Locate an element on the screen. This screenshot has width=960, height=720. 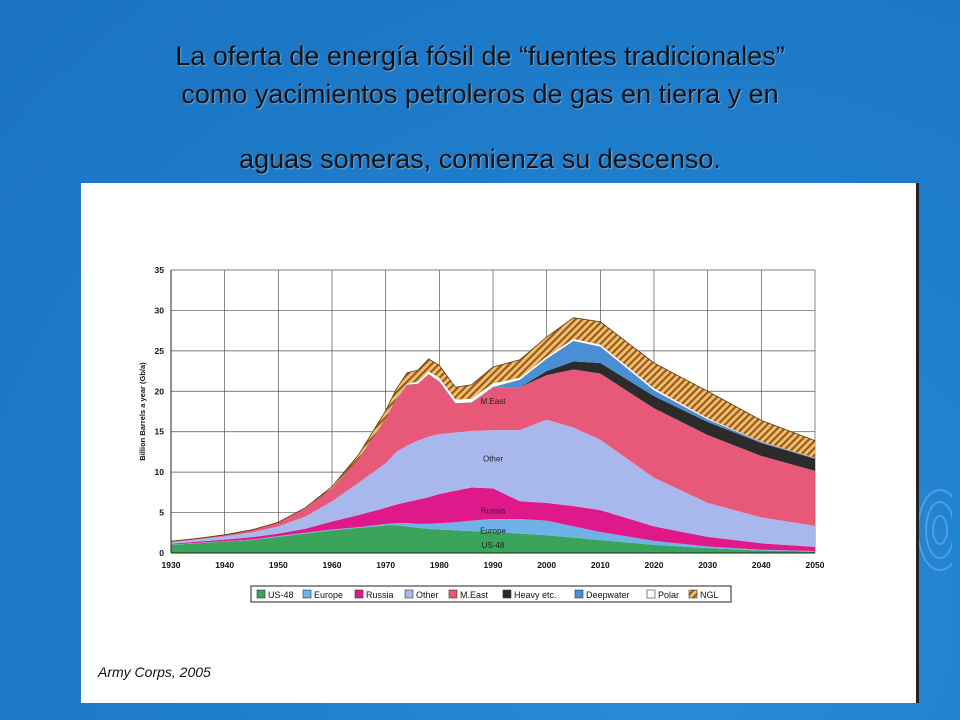
legend-swatch-ngl is located at coordinates (693, 594).